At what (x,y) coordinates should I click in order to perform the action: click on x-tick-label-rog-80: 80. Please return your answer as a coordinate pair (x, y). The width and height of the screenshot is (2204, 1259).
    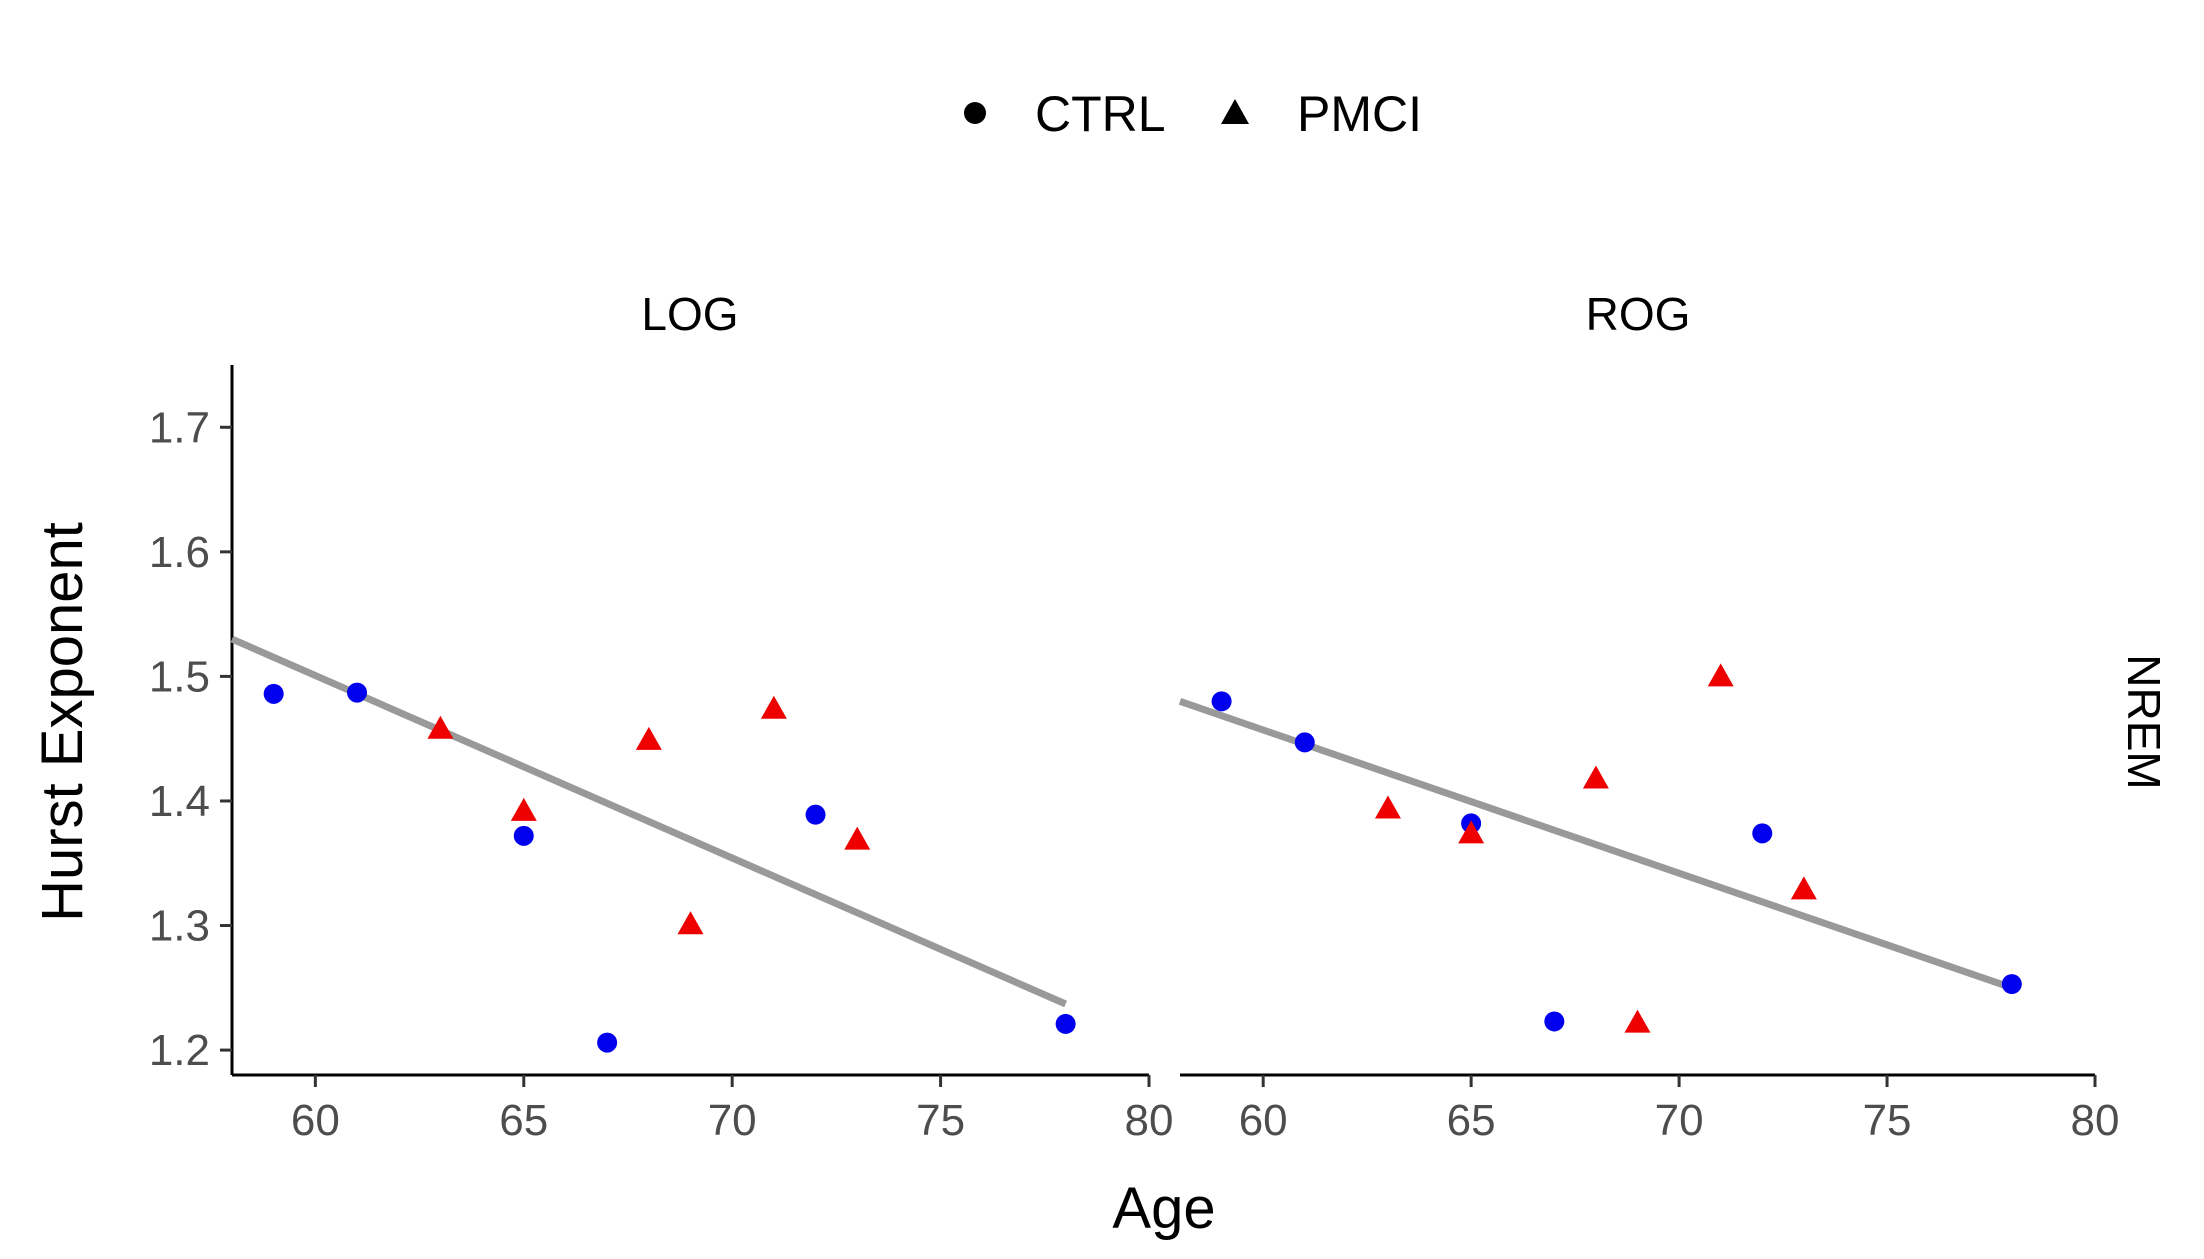
    Looking at the image, I should click on (2095, 1120).